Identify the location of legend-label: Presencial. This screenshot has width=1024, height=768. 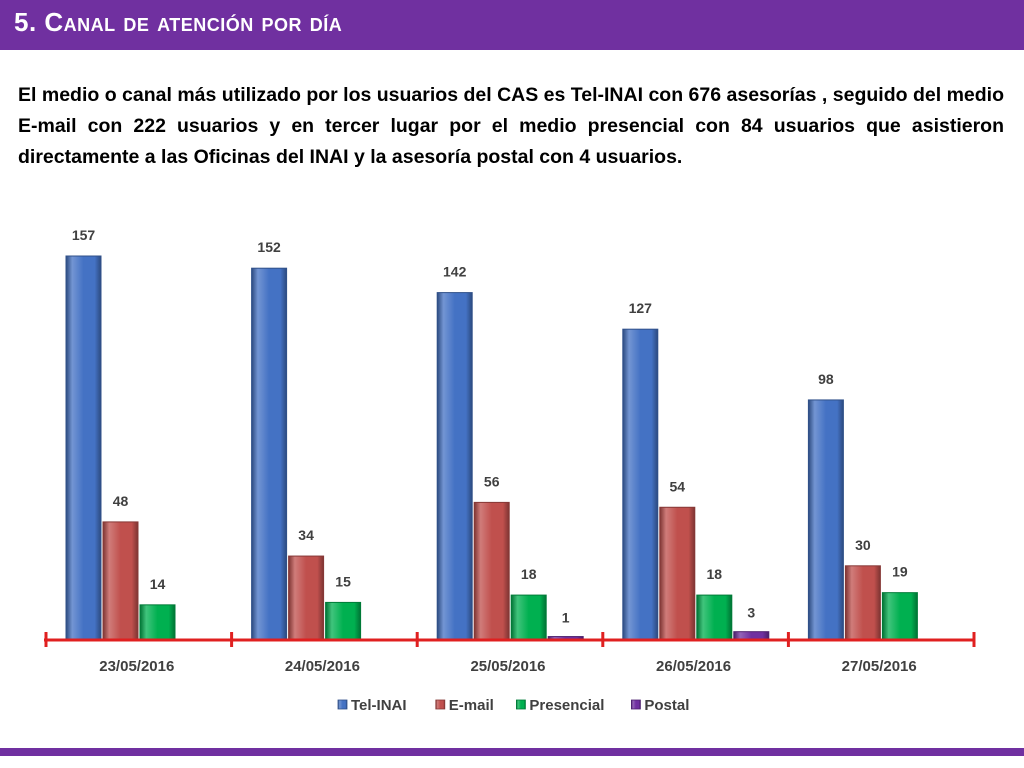
(566, 705).